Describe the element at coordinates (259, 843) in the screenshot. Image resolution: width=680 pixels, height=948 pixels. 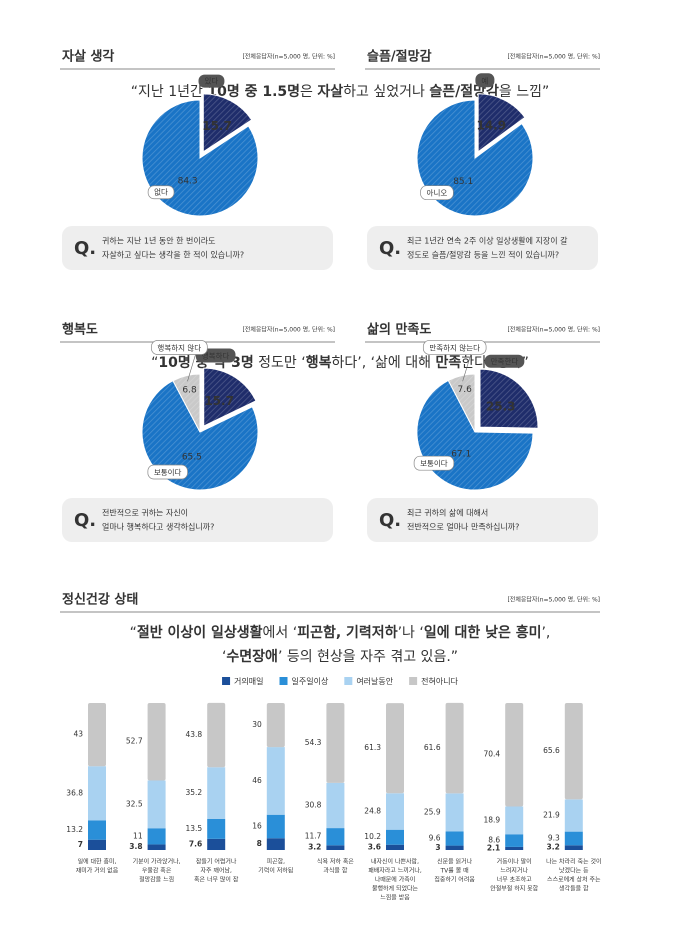
I see `value-label: 8` at that location.